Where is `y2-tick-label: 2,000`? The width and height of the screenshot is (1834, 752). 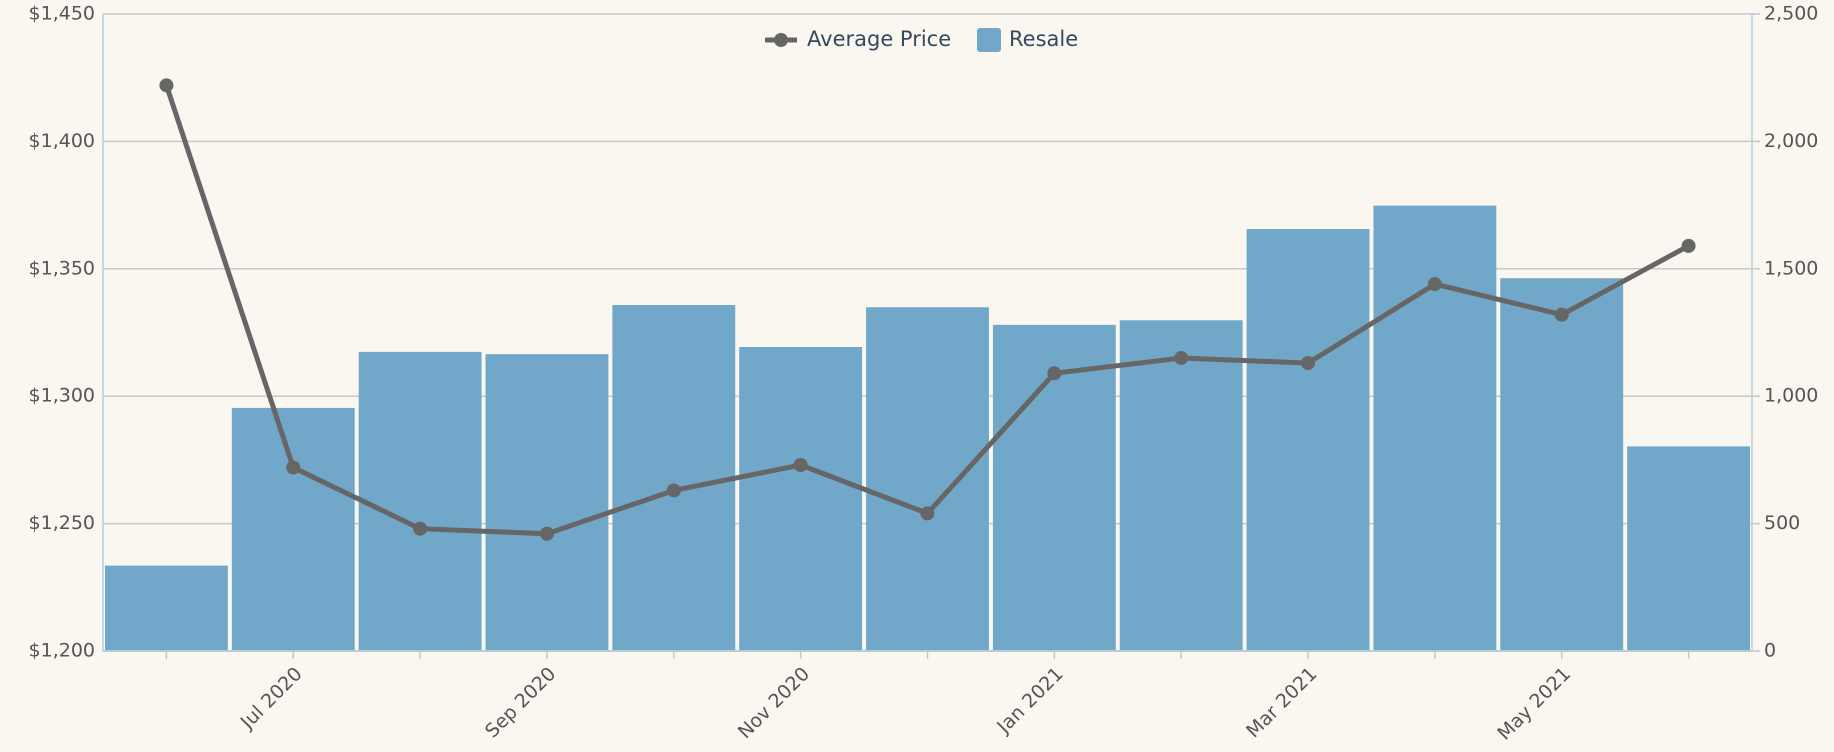
y2-tick-label: 2,000 is located at coordinates (1791, 141).